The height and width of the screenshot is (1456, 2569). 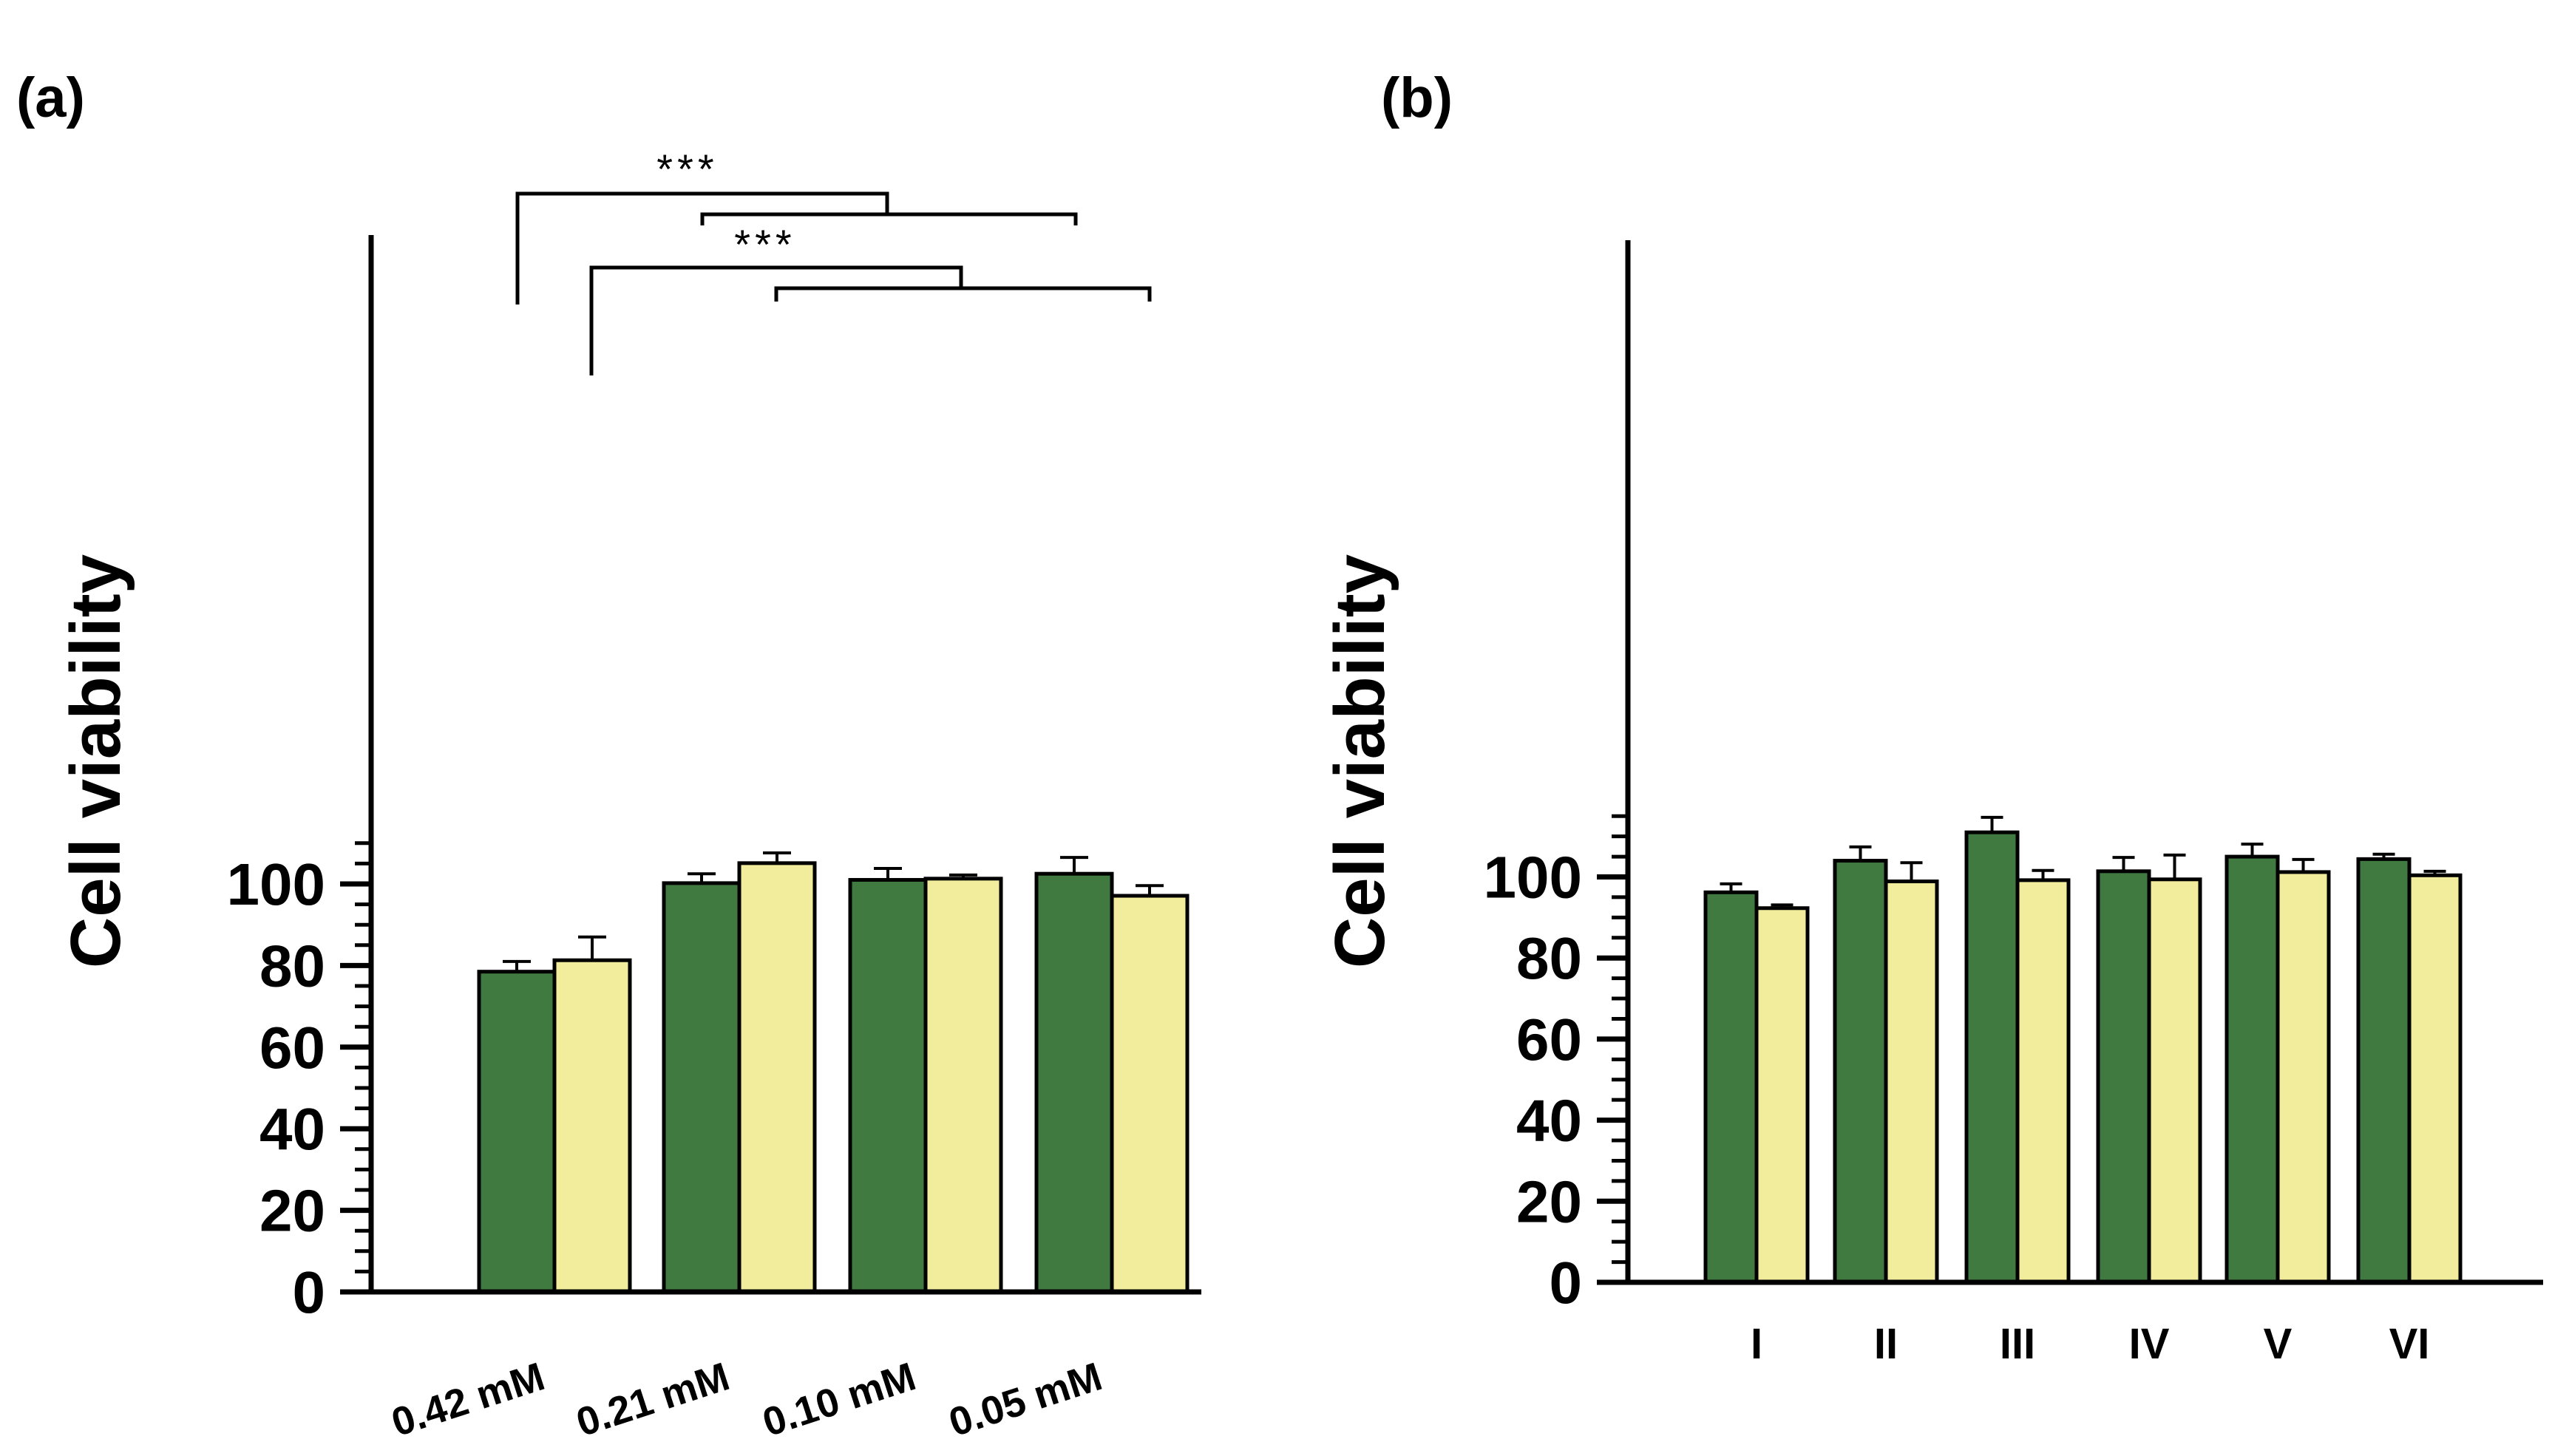 I want to click on panel-b-y-tick-label: 100, so click(x=1533, y=878).